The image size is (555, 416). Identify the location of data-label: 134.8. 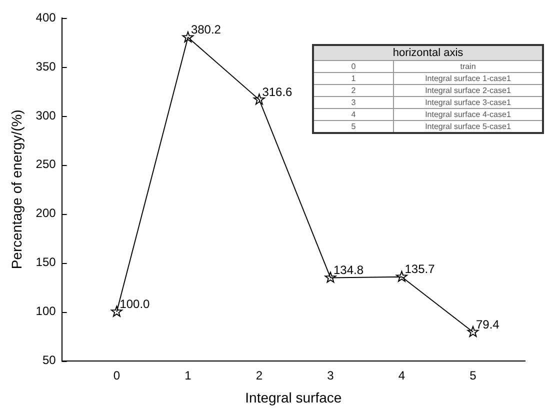
(348, 270).